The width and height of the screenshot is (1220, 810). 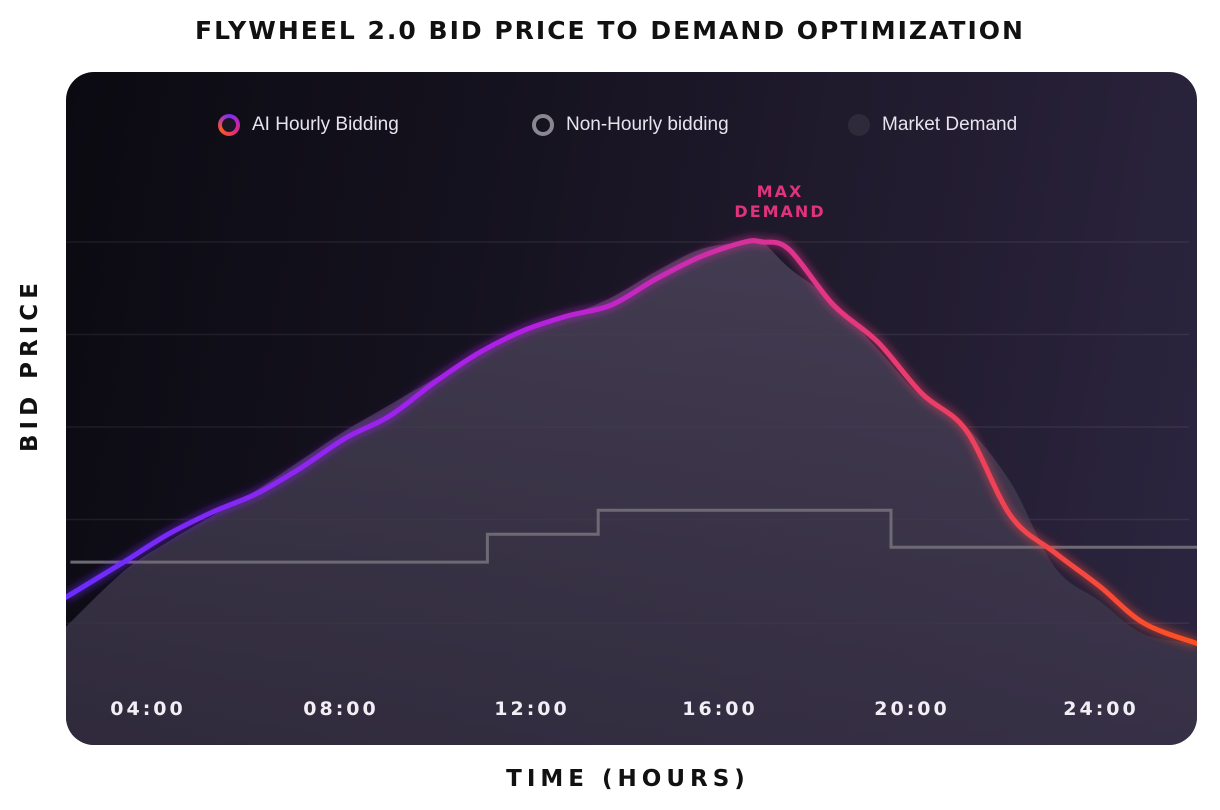 I want to click on legend-swatch-ai-hourly, so click(x=229, y=125).